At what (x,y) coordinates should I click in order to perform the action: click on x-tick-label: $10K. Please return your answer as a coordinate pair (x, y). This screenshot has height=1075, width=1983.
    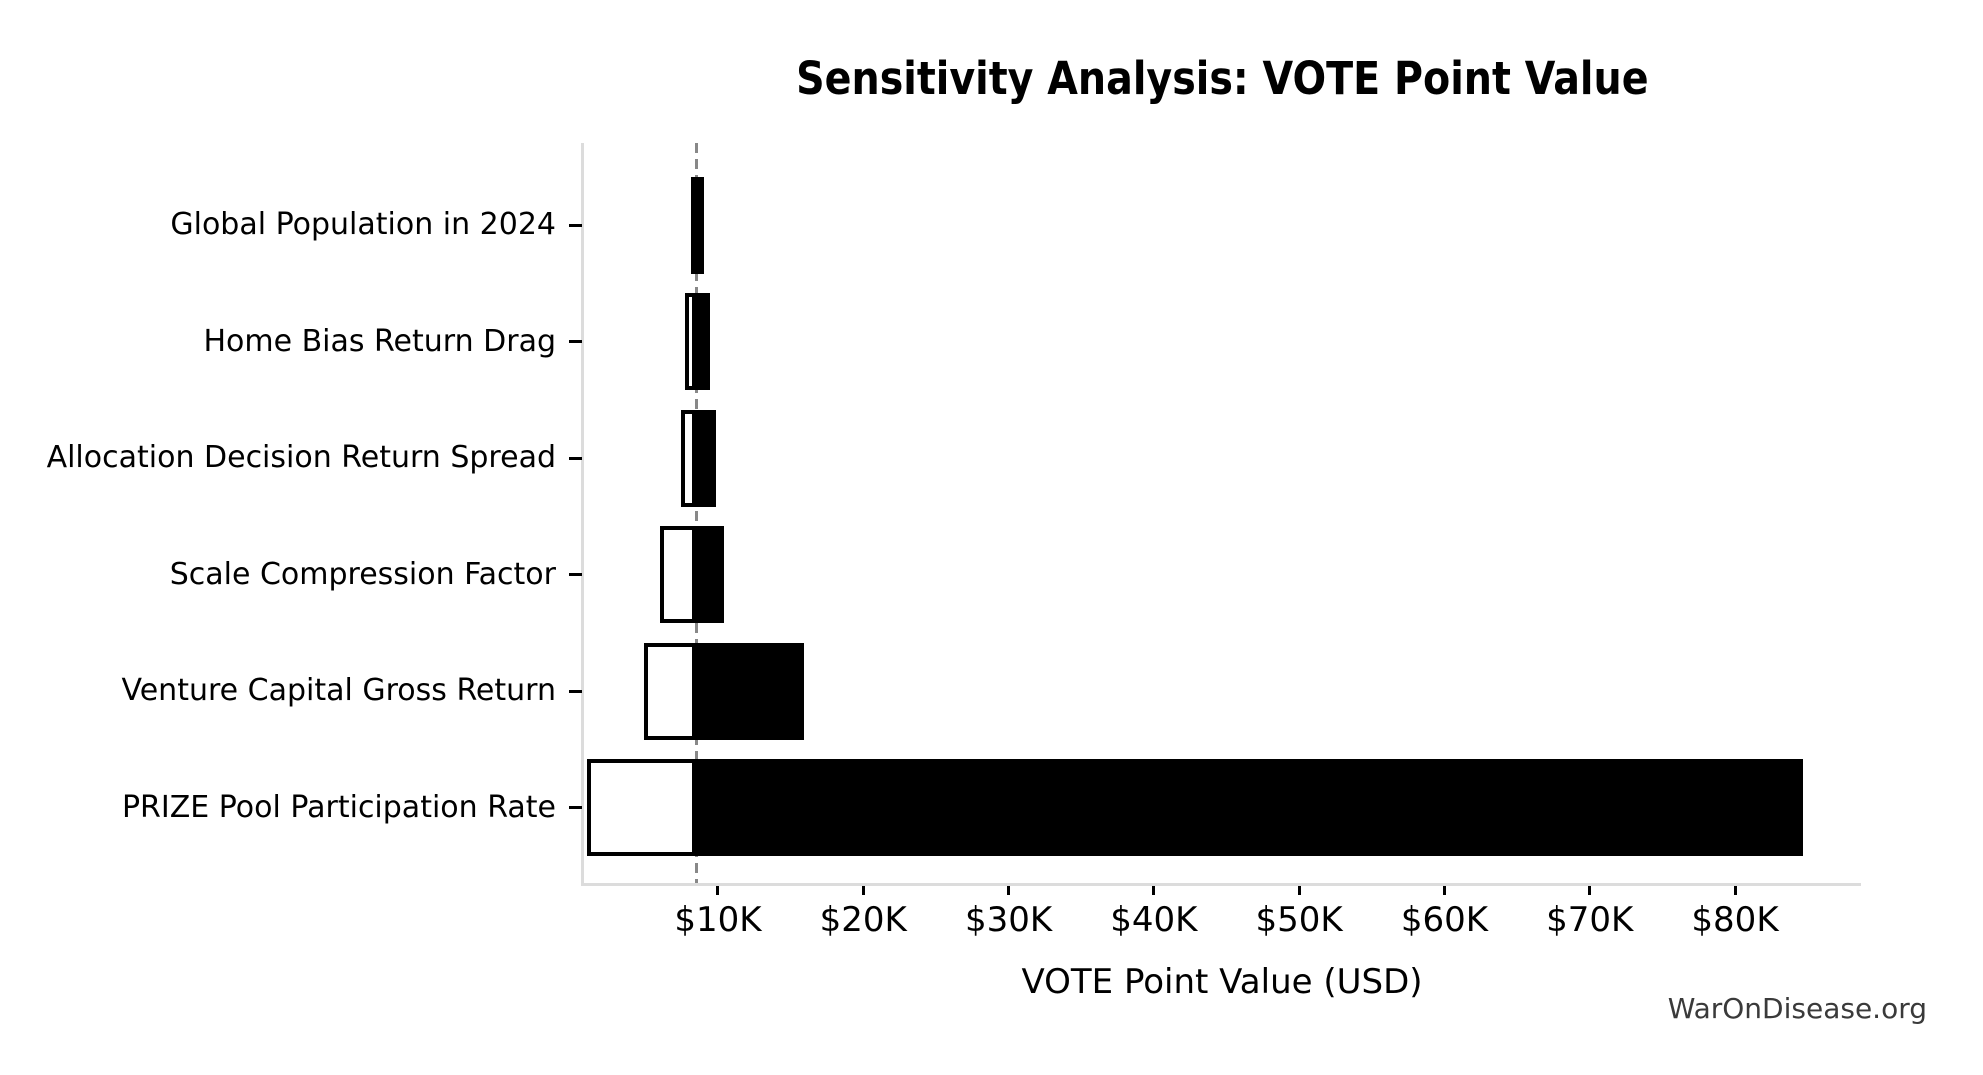
    Looking at the image, I should click on (718, 920).